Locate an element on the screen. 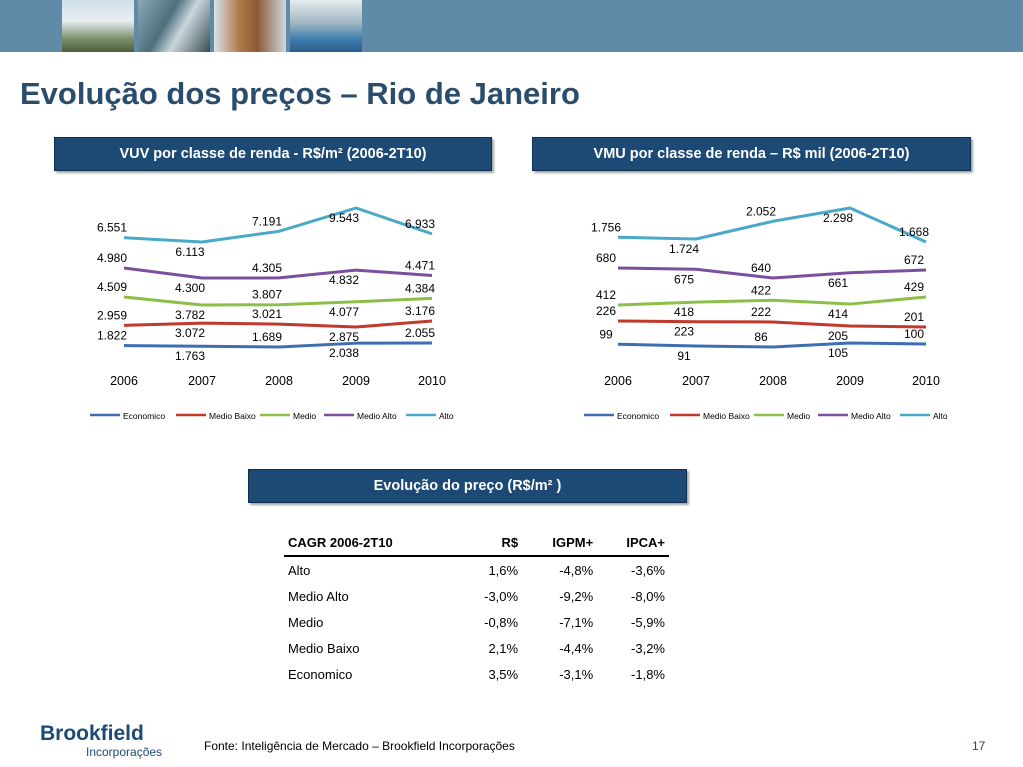 Image resolution: width=1023 pixels, height=767 pixels. data-label: 680 is located at coordinates (606, 258).